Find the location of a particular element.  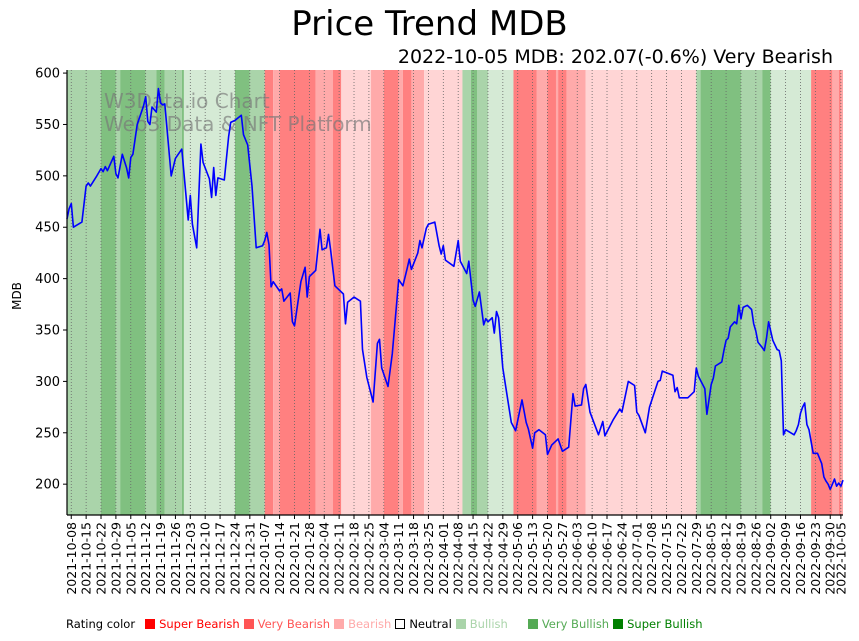

x-tick-label: 2021-10-29 is located at coordinates (115, 558).